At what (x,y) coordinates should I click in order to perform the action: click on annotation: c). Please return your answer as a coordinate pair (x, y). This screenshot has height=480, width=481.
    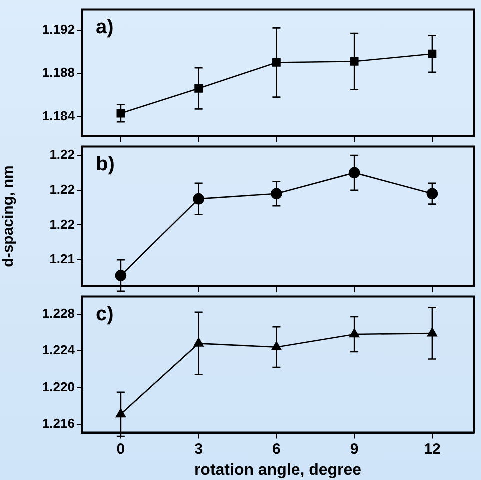
    Looking at the image, I should click on (105, 314).